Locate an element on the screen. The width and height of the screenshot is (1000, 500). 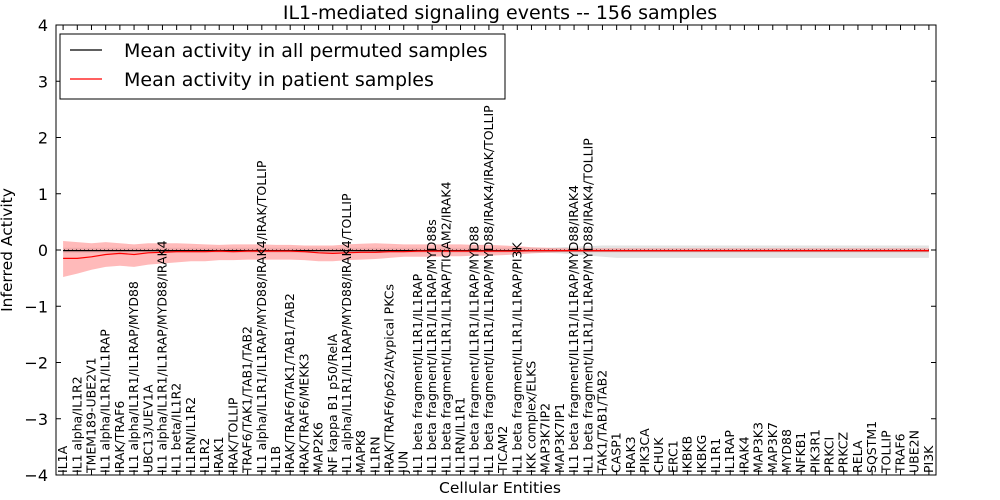
category-label: IRAK/TRAF6/p62/Atypical PKCs is located at coordinates (389, 378).